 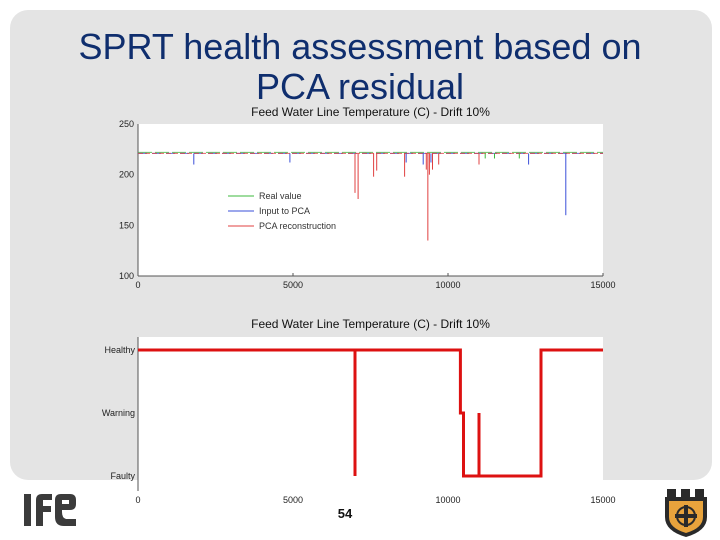 I want to click on page-number: 54, so click(x=345, y=513).